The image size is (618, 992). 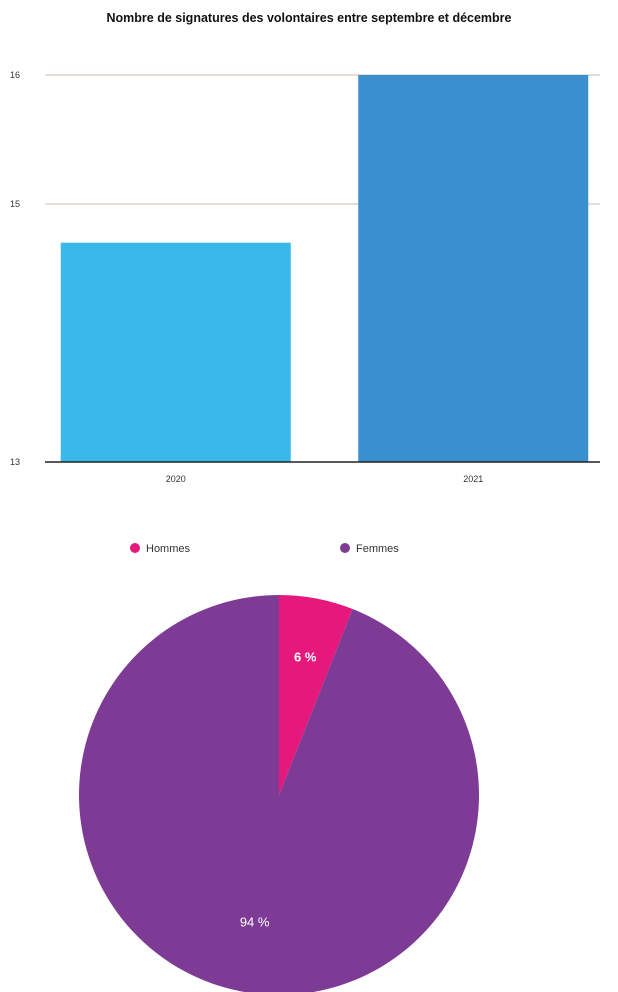 I want to click on legend-label: Hommes, so click(x=168, y=549).